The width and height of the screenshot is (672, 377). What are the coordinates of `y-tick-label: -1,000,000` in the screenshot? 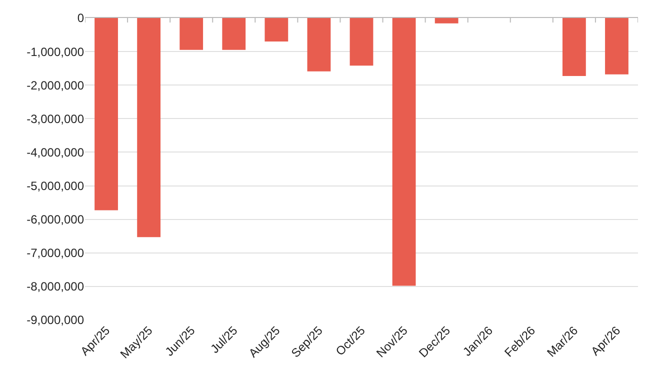 It's located at (55, 51).